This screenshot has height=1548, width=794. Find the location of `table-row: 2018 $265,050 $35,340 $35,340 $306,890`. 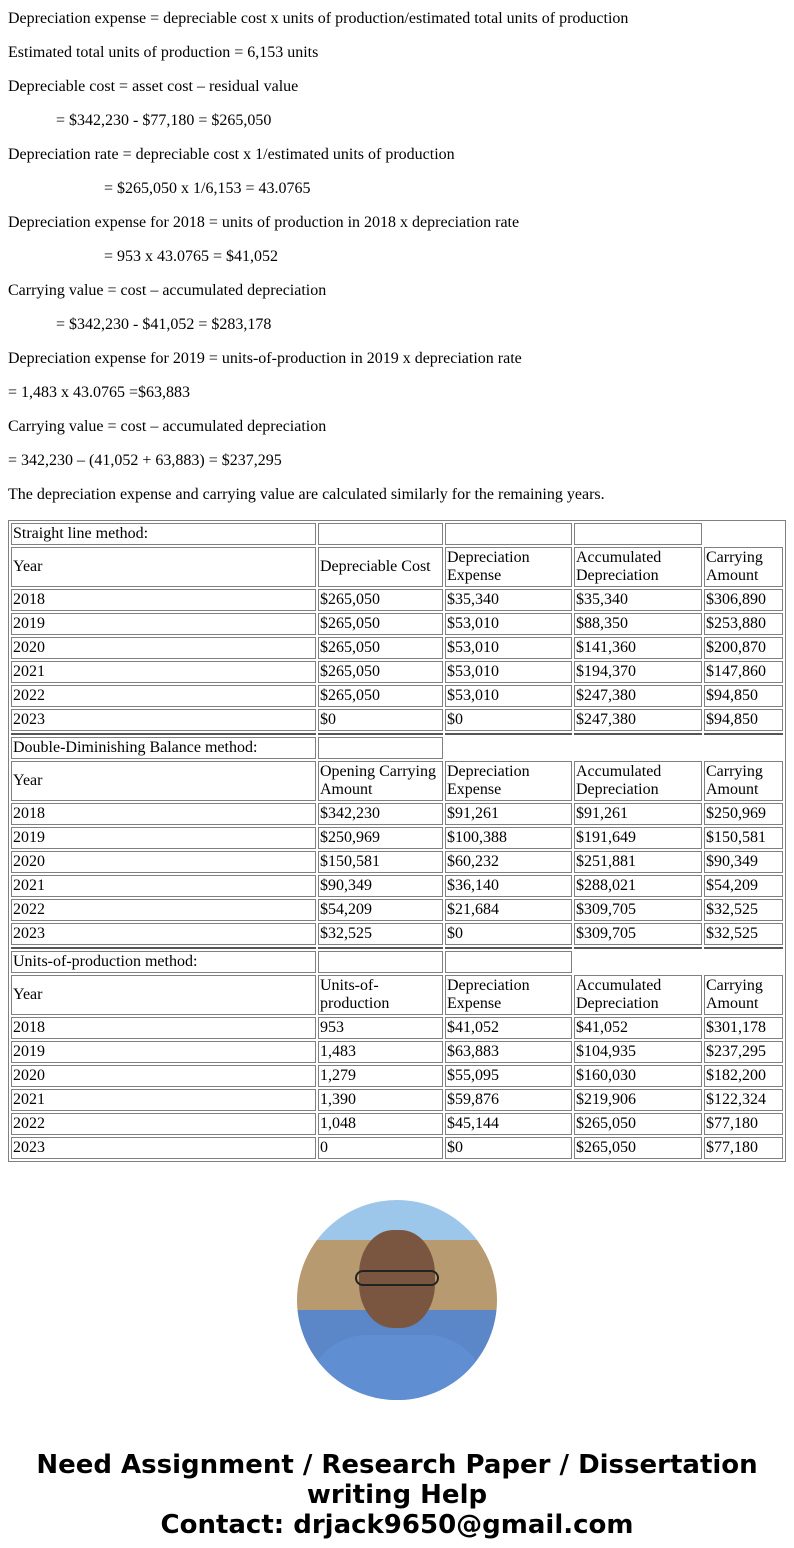

table-row: 2018 $265,050 $35,340 $35,340 $306,890 is located at coordinates (397, 600).